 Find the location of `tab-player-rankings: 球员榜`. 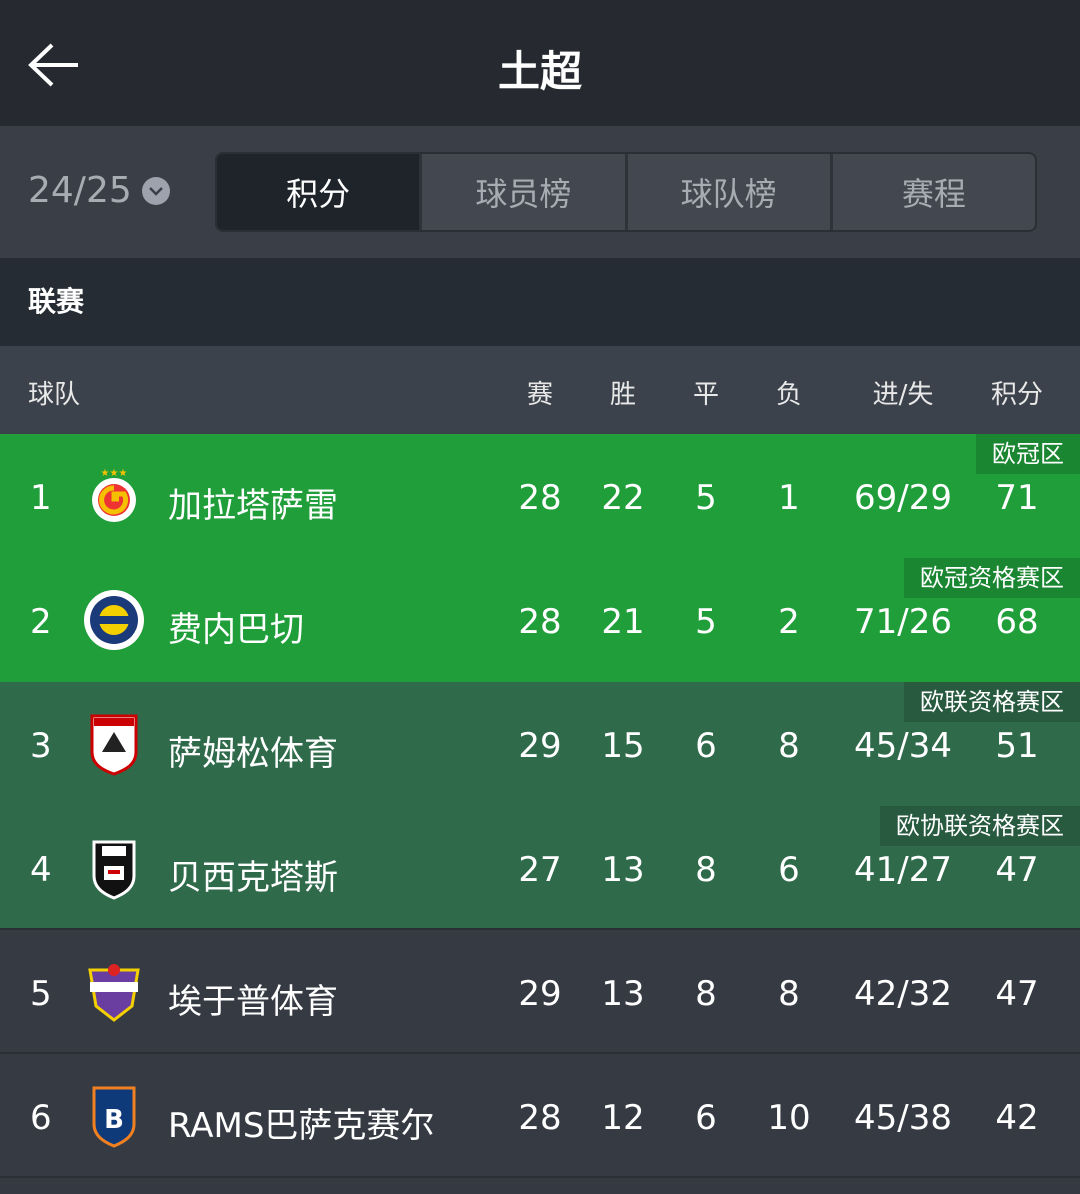

tab-player-rankings: 球员榜 is located at coordinates (521, 192).